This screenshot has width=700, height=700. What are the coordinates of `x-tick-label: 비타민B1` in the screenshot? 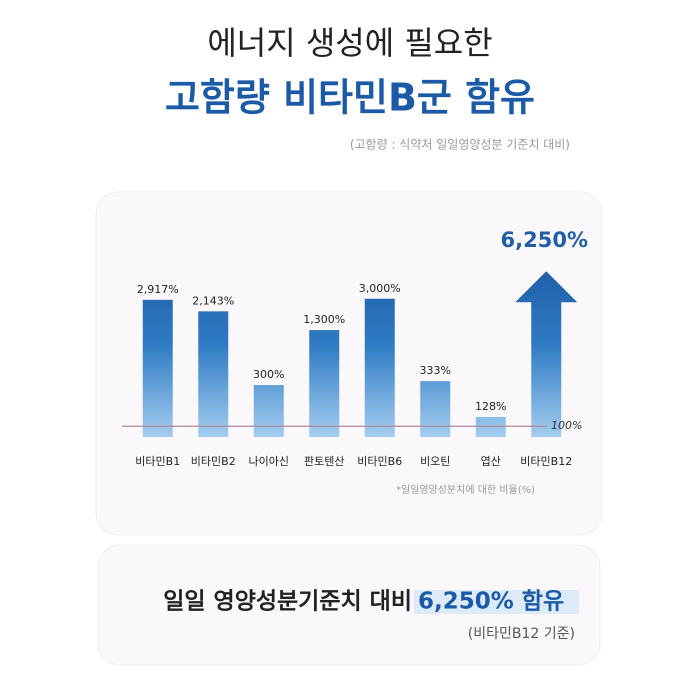 It's located at (157, 461).